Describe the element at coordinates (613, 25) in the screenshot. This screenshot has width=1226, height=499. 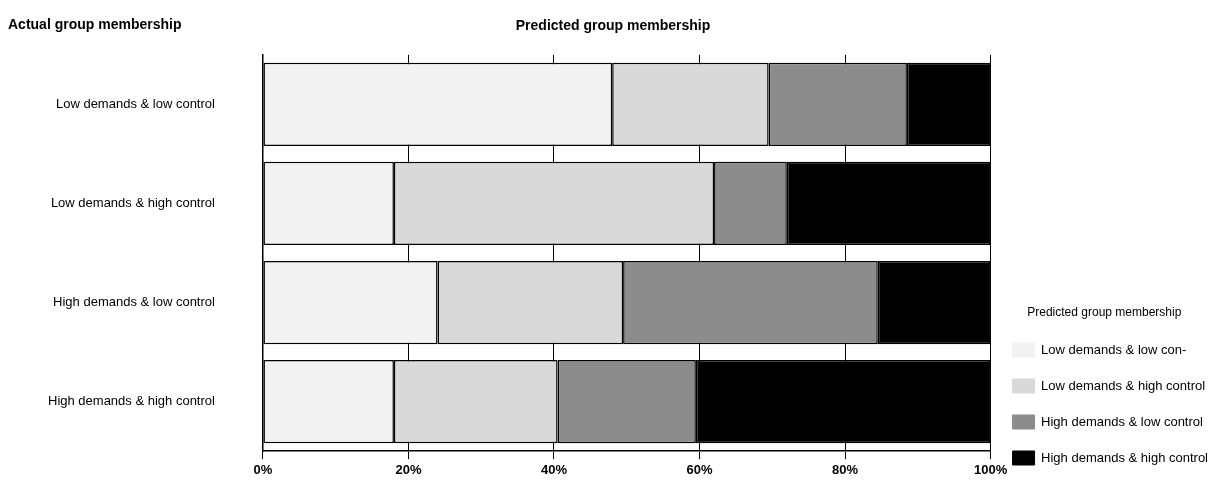
I see `chart-title: Predicted group membership` at that location.